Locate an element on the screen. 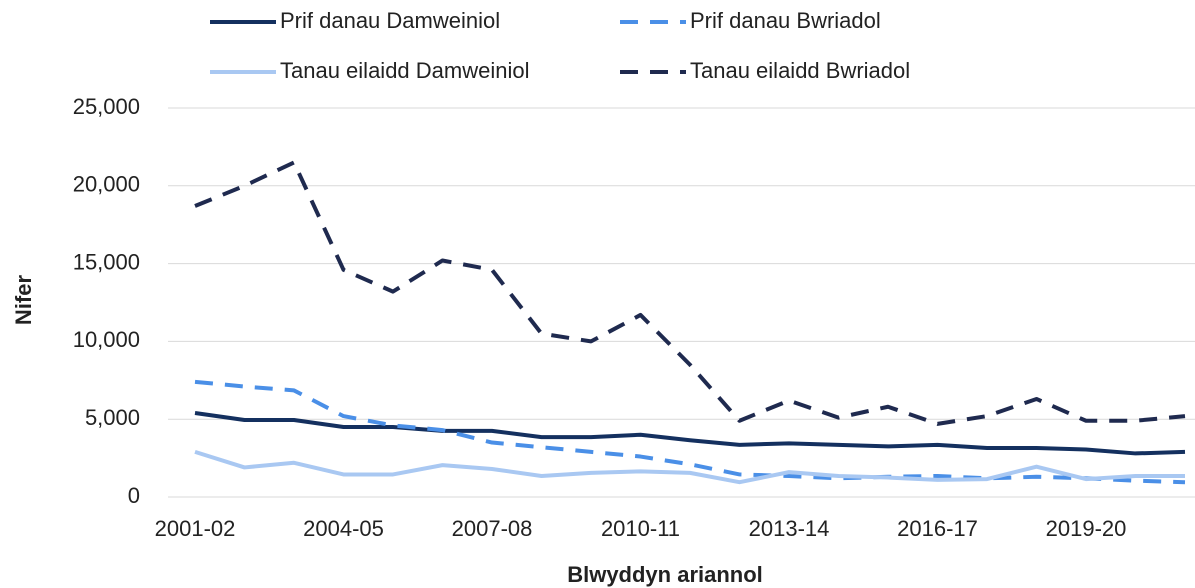 This screenshot has width=1195, height=588. x-tick-label: 2010-11 is located at coordinates (640, 528).